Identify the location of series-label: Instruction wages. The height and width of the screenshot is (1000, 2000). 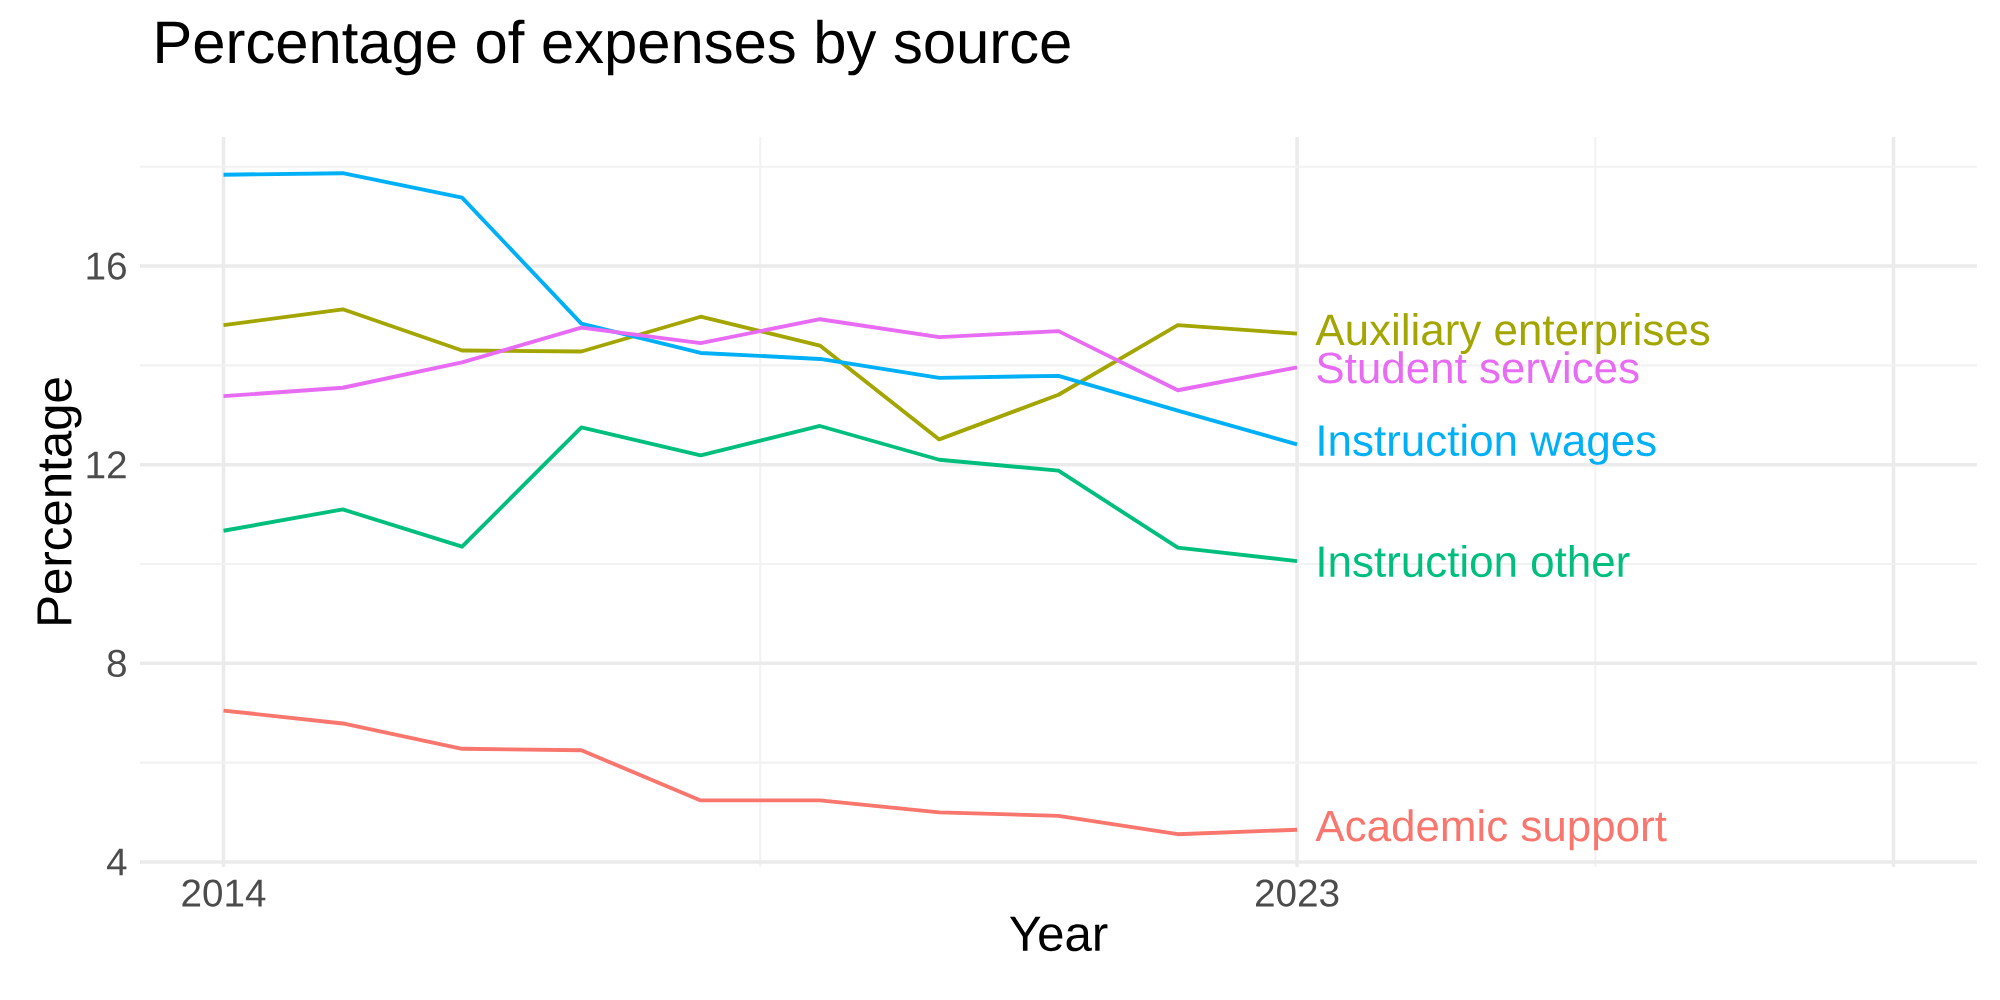
(1487, 444).